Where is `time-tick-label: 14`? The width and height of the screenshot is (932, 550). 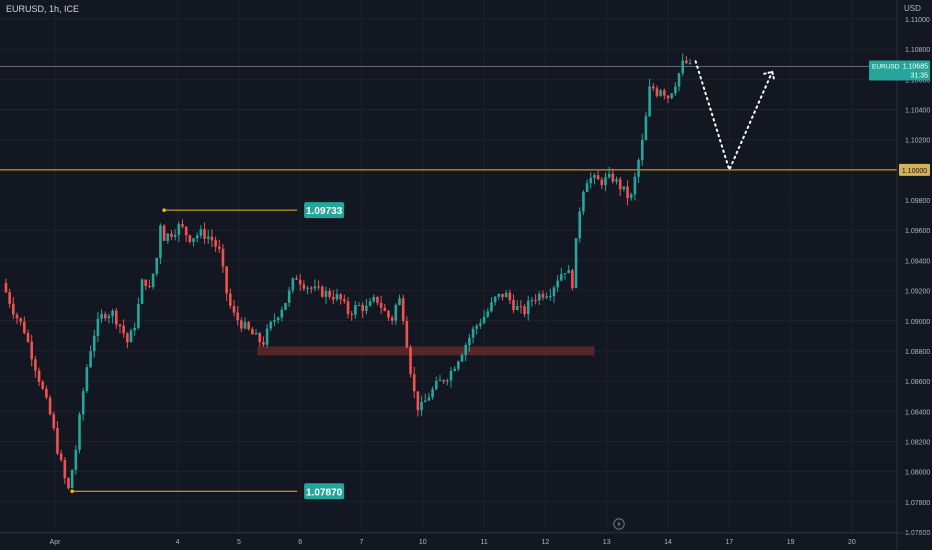
time-tick-label: 14 is located at coordinates (668, 542).